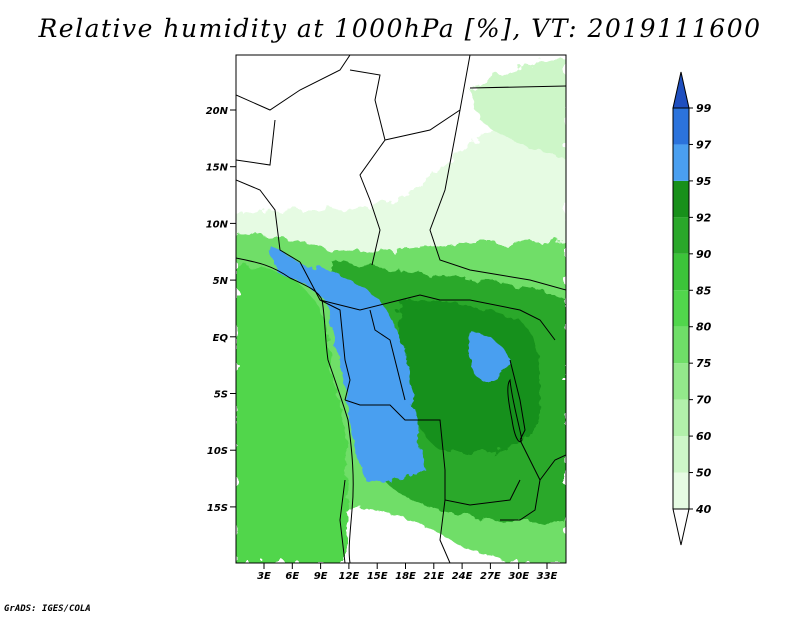 Image resolution: width=800 pixels, height=618 pixels. What do you see at coordinates (704, 181) in the screenshot?
I see `colorbar-label: 95` at bounding box center [704, 181].